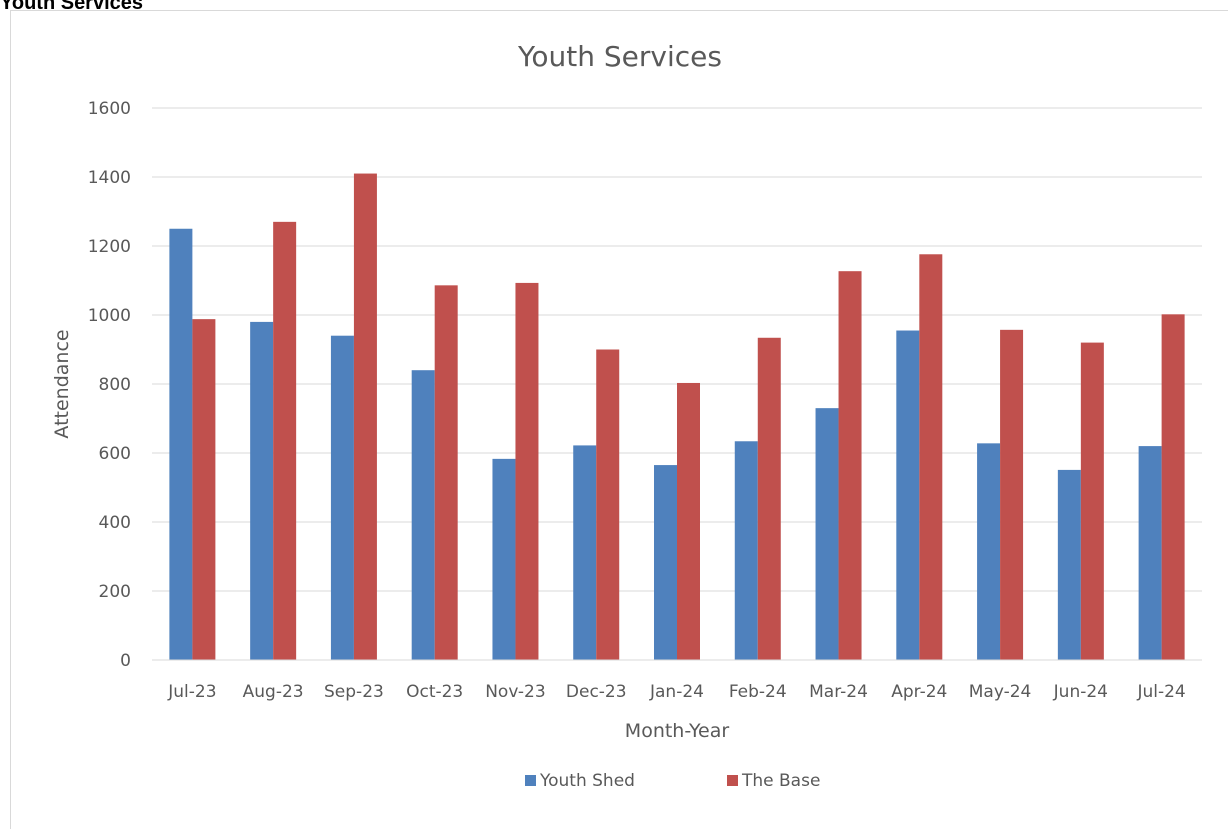 The width and height of the screenshot is (1228, 829). Describe the element at coordinates (109, 316) in the screenshot. I see `y-tick-label: 1000` at that location.